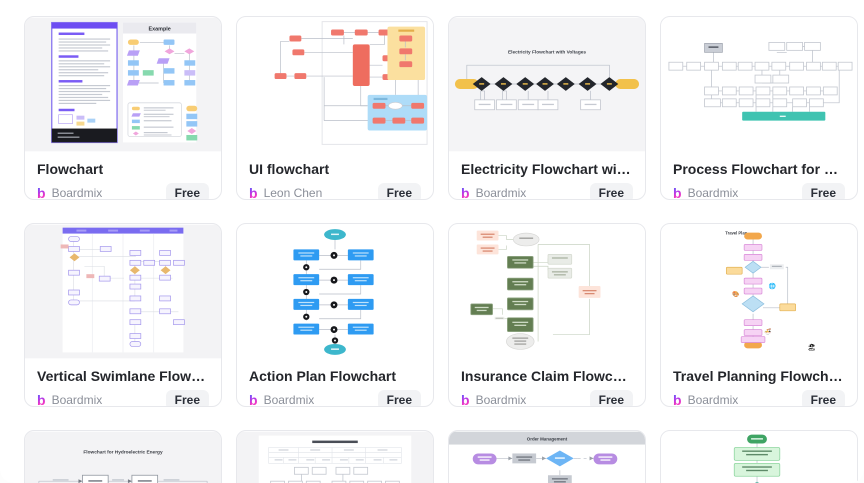 The image size is (864, 483). What do you see at coordinates (547, 291) in the screenshot?
I see `insurance-flowchart-preview-image` at bounding box center [547, 291].